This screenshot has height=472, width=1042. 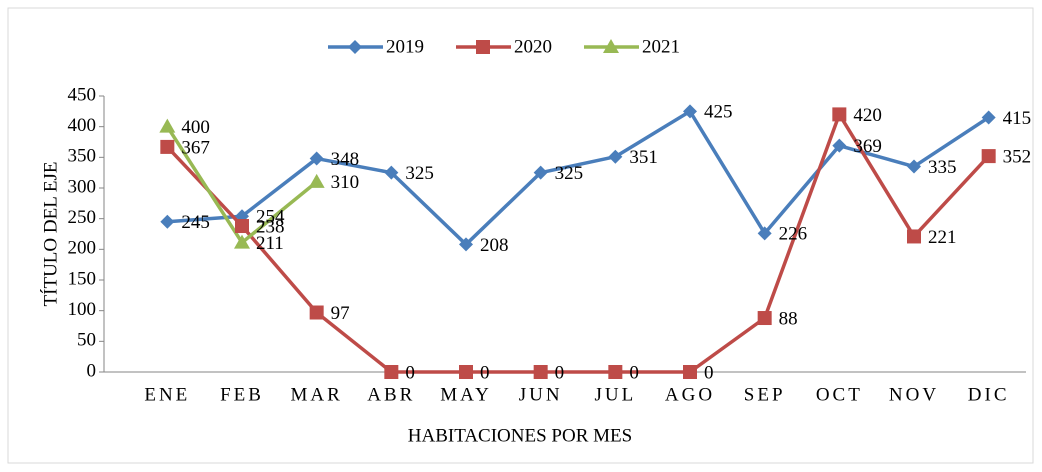 I want to click on data-label: 400, so click(x=195, y=127).